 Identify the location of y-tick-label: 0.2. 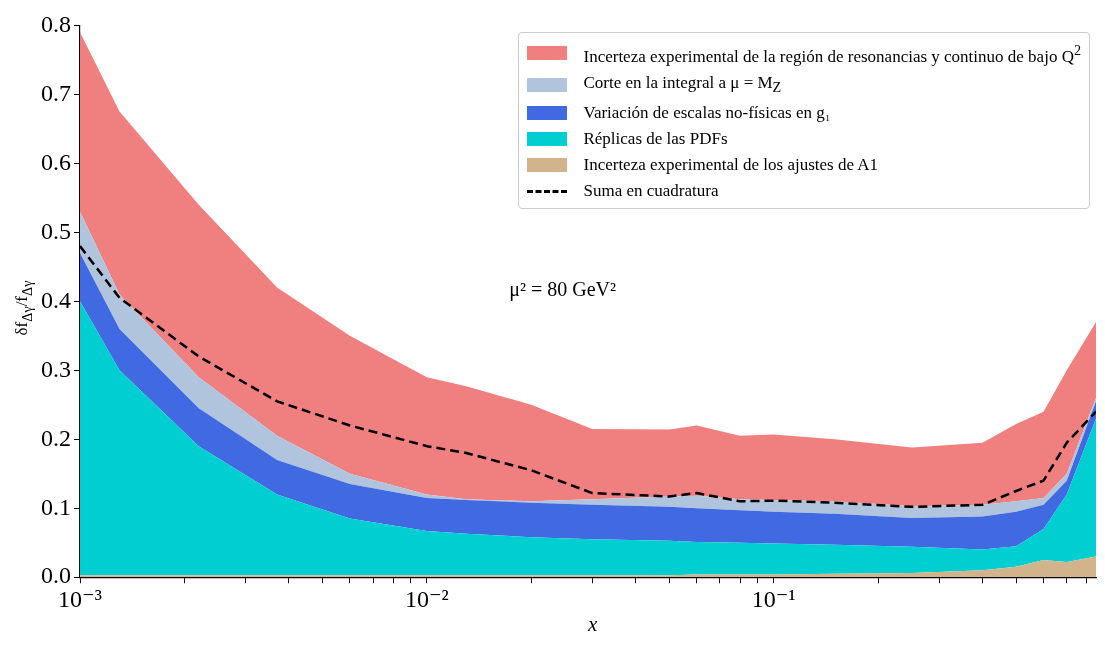
(56, 437).